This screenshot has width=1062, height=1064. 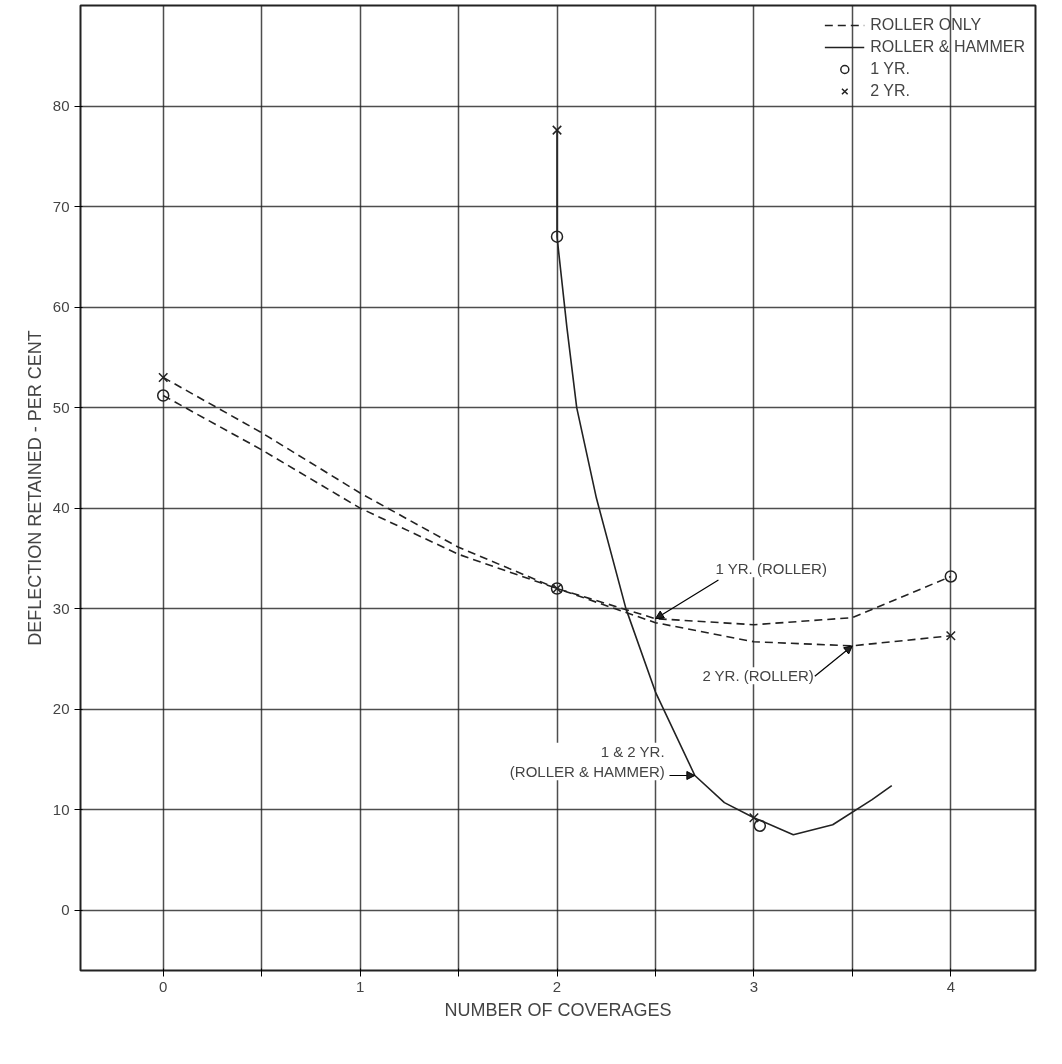 I want to click on y-tick-label: 80, so click(x=61, y=106).